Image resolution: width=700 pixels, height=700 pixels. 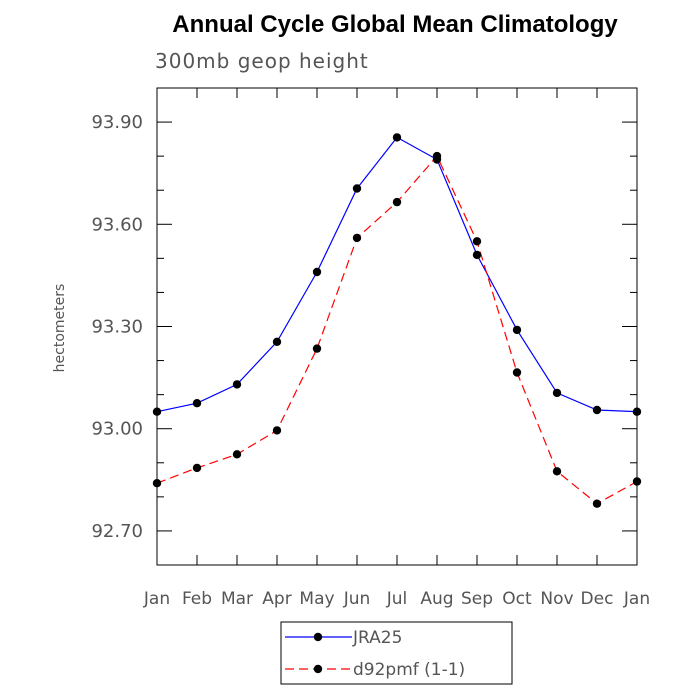 What do you see at coordinates (517, 599) in the screenshot?
I see `x-tick-label: Oct` at bounding box center [517, 599].